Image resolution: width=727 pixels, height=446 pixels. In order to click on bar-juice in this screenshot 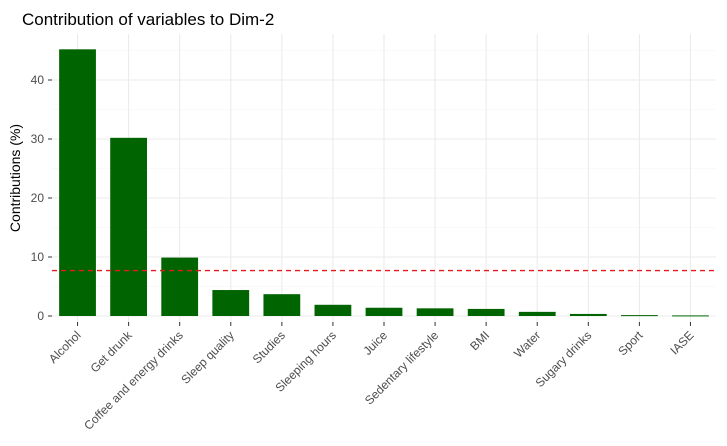, I will do `click(384, 311)`.